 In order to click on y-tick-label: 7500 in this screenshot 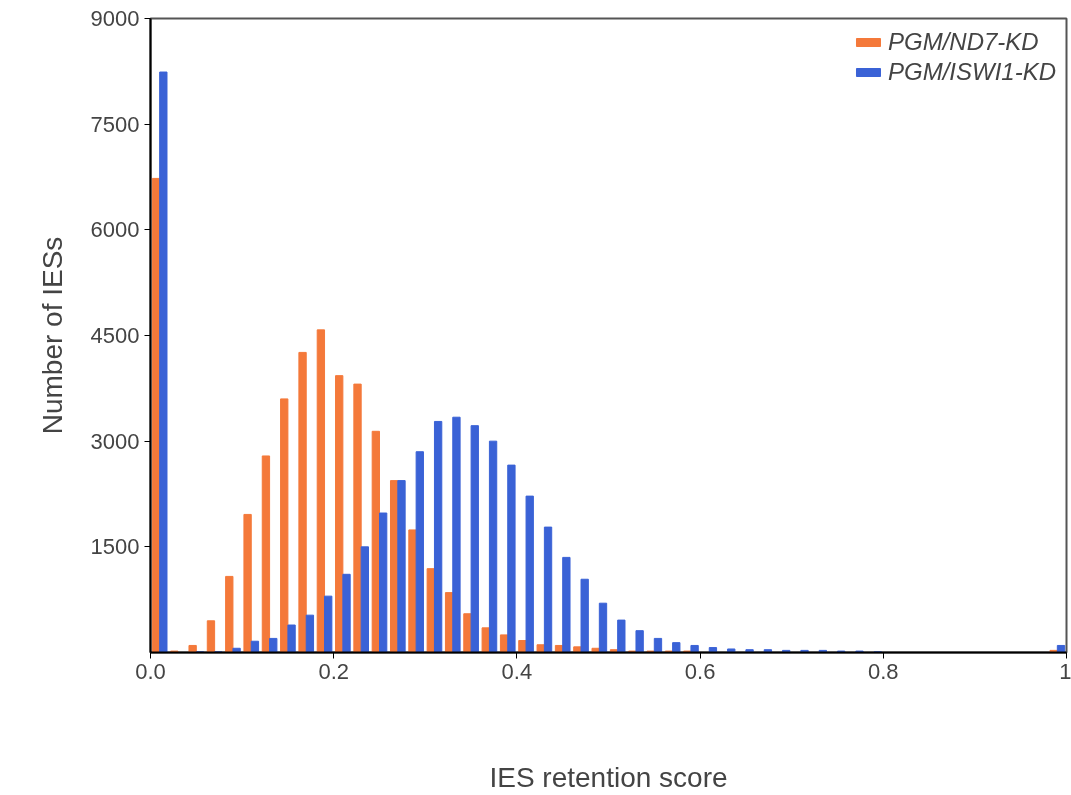, I will do `click(115, 124)`.